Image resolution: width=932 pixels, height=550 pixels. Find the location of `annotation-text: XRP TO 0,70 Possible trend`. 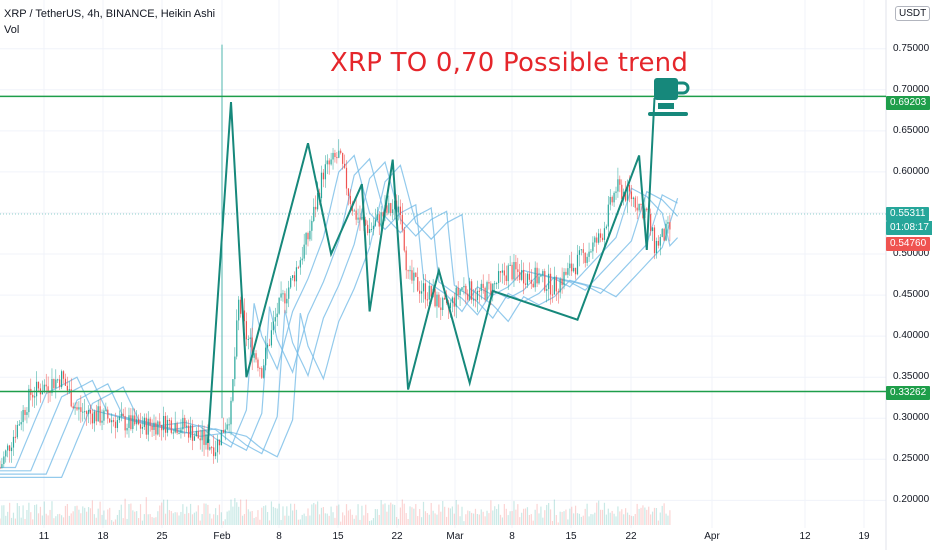

annotation-text: XRP TO 0,70 Possible trend is located at coordinates (509, 63).